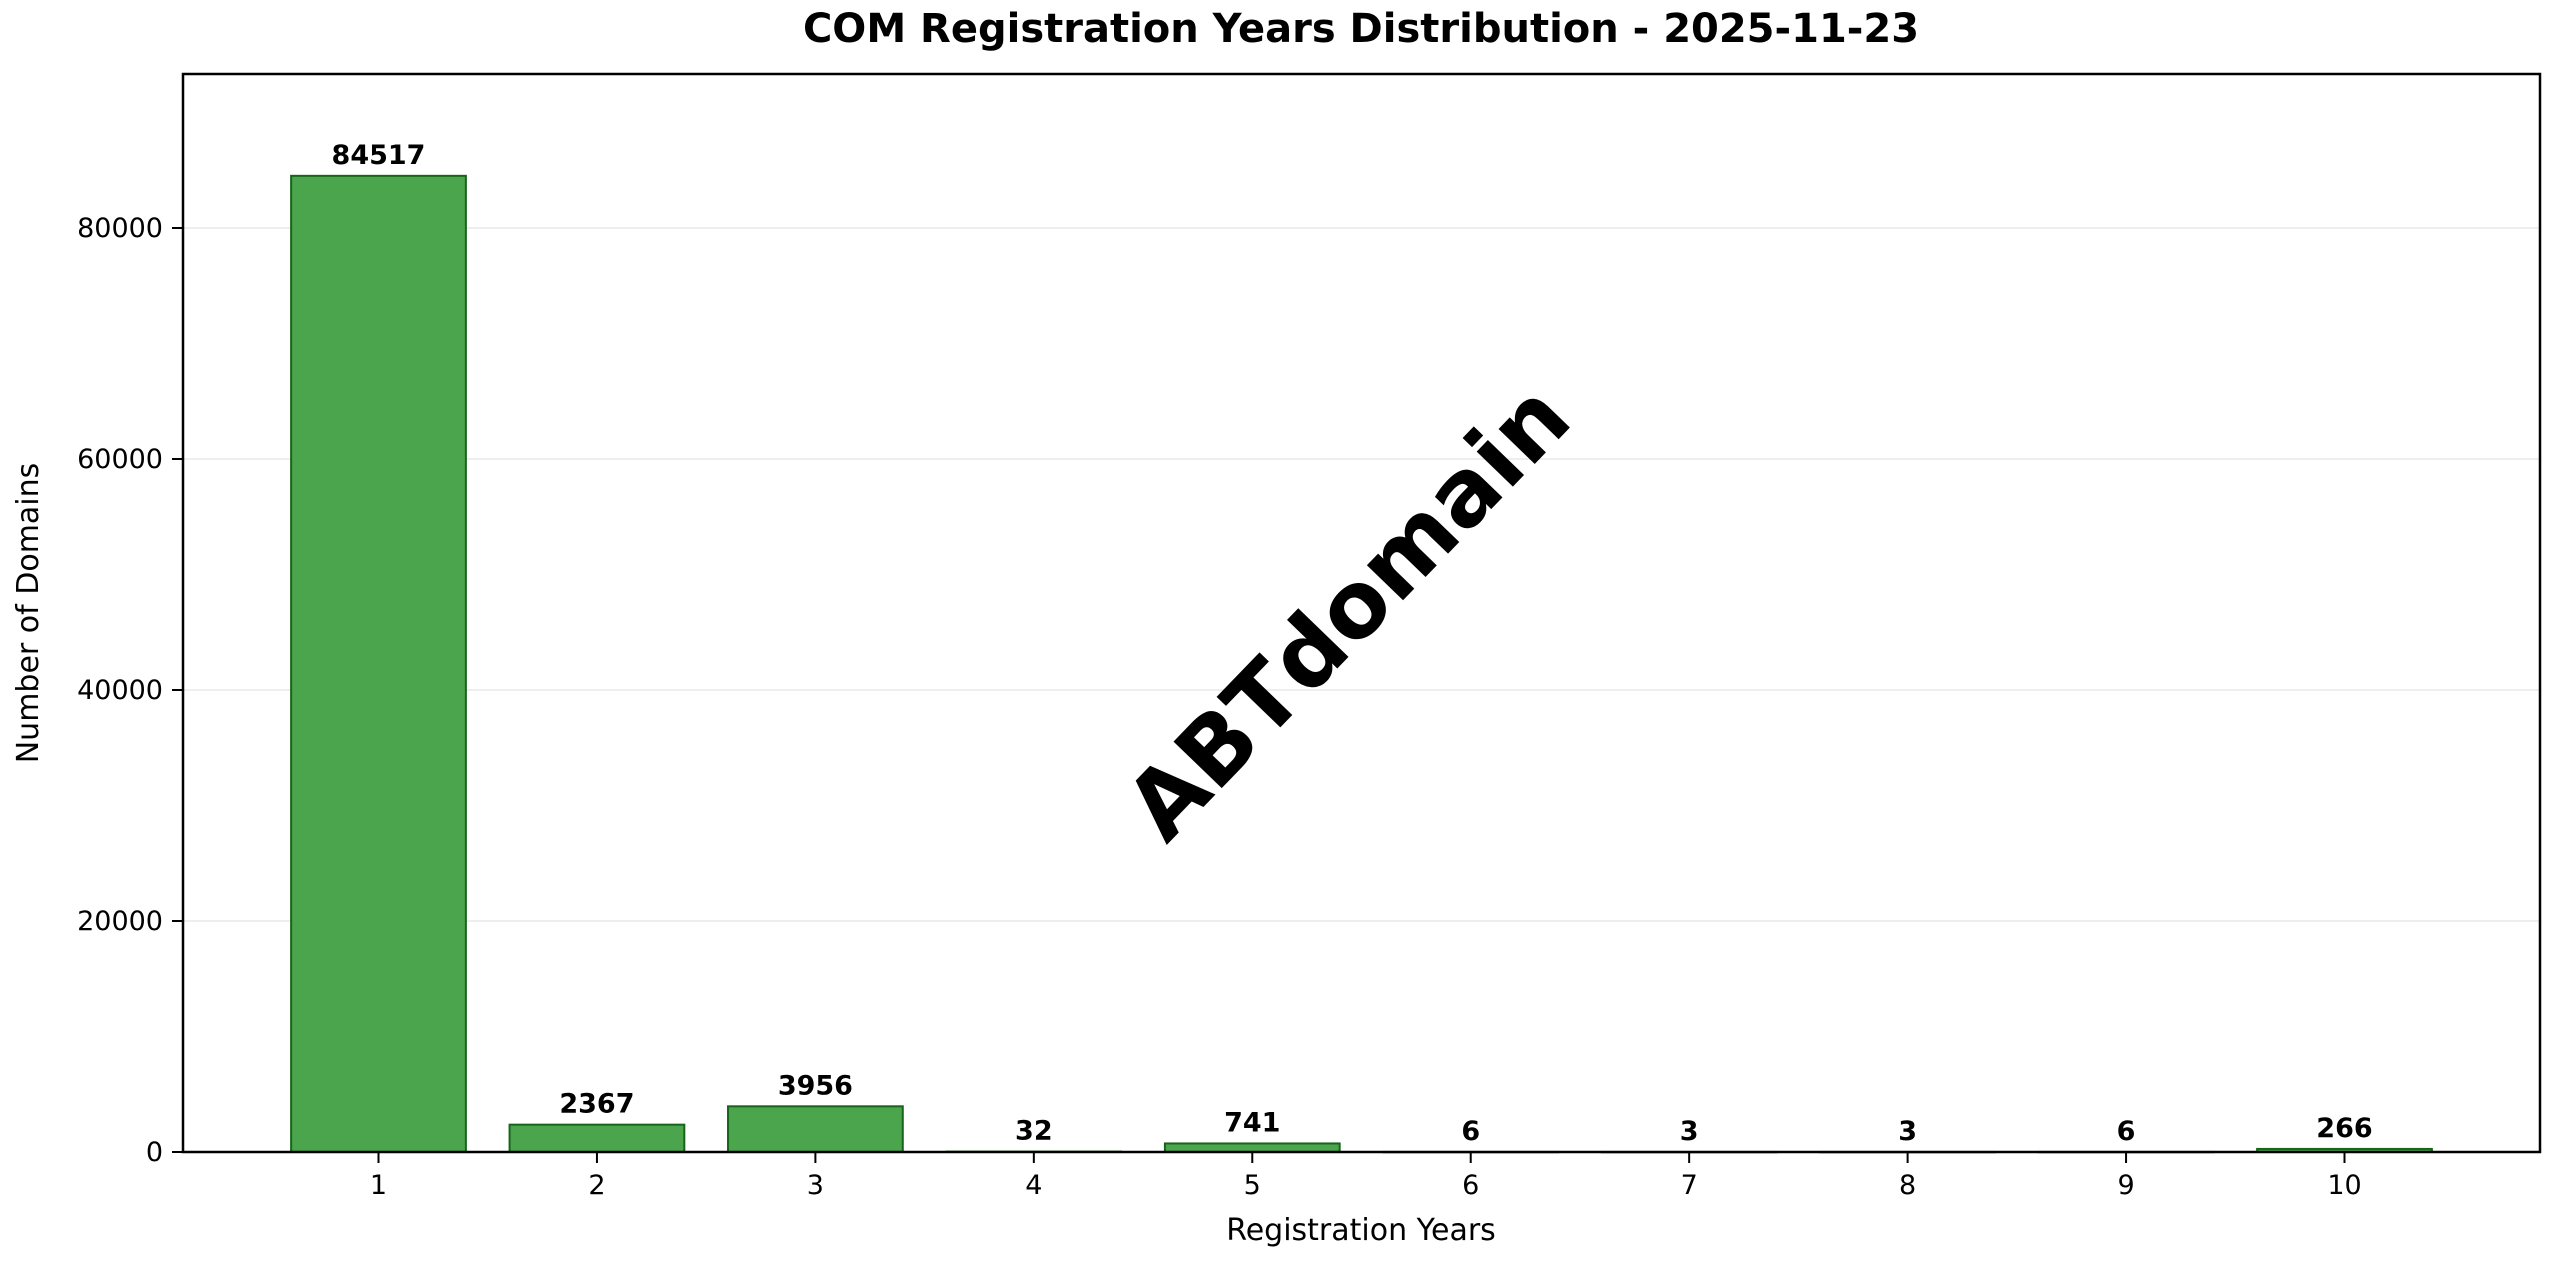 The image size is (2560, 1271). What do you see at coordinates (1033, 1185) in the screenshot?
I see `x-tick-label: 4` at bounding box center [1033, 1185].